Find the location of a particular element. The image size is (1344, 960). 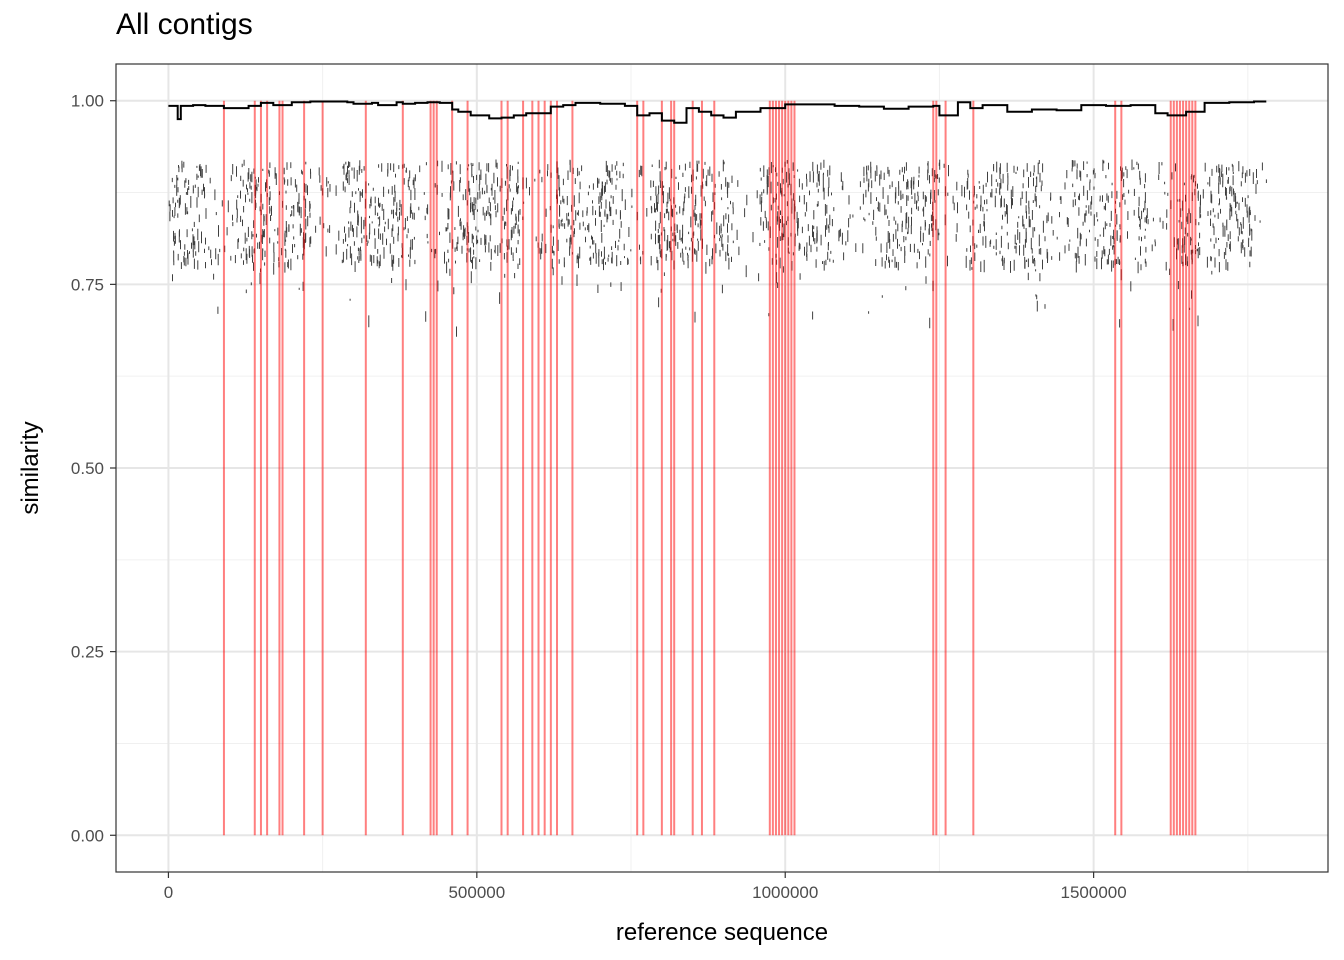

y-tick-label: 1.00 is located at coordinates (87, 101).